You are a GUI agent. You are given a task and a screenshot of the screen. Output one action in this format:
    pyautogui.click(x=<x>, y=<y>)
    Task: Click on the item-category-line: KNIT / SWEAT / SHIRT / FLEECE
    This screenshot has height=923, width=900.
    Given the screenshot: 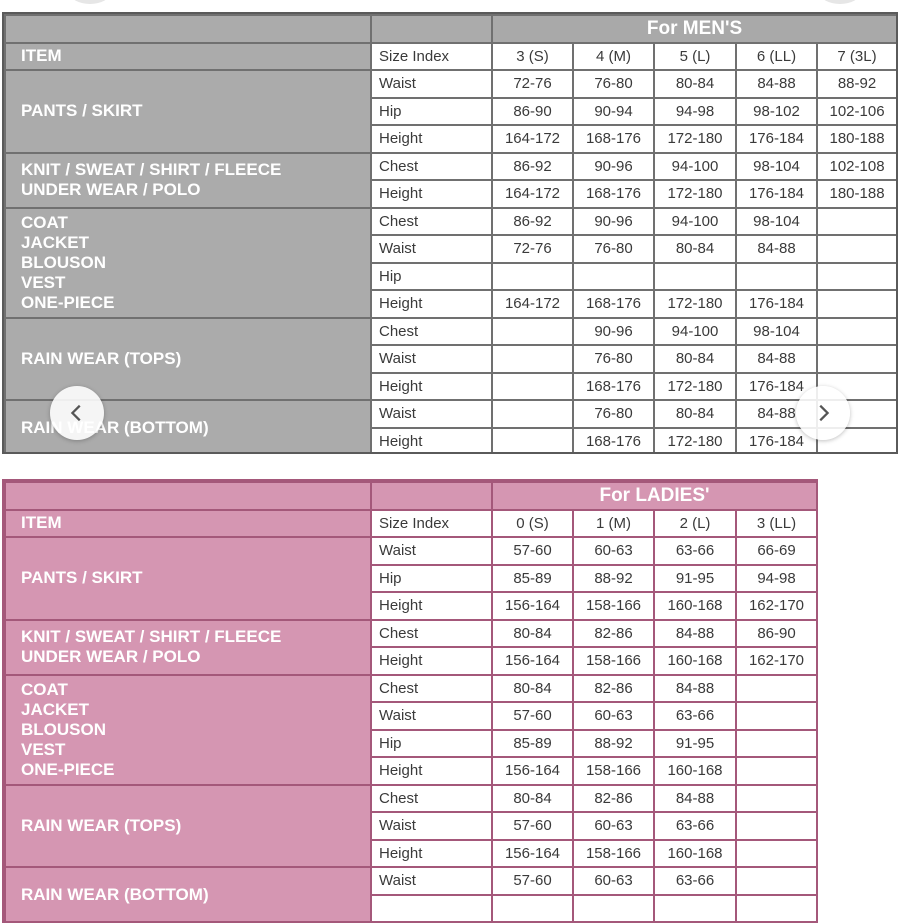 What is the action you would take?
    pyautogui.click(x=151, y=169)
    